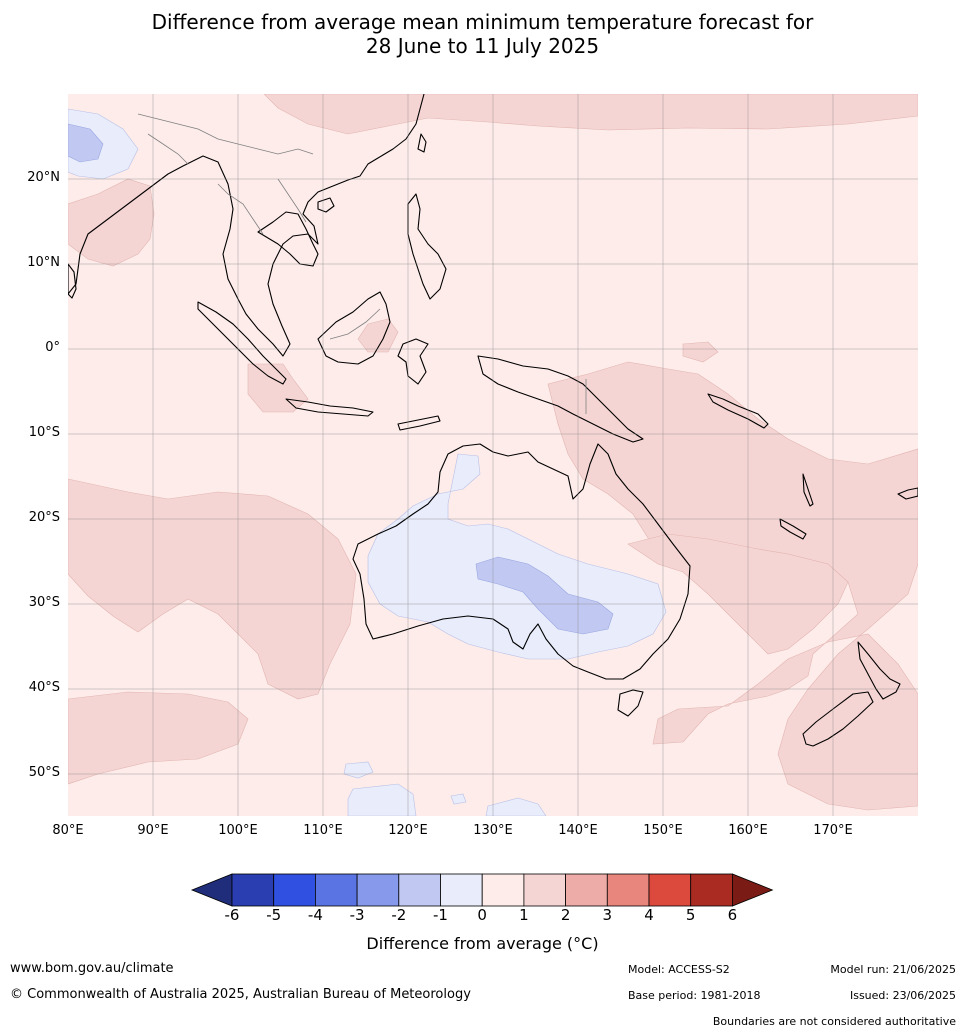  Describe the element at coordinates (43, 262) in the screenshot. I see `lat-label-10n: 10°N` at that location.